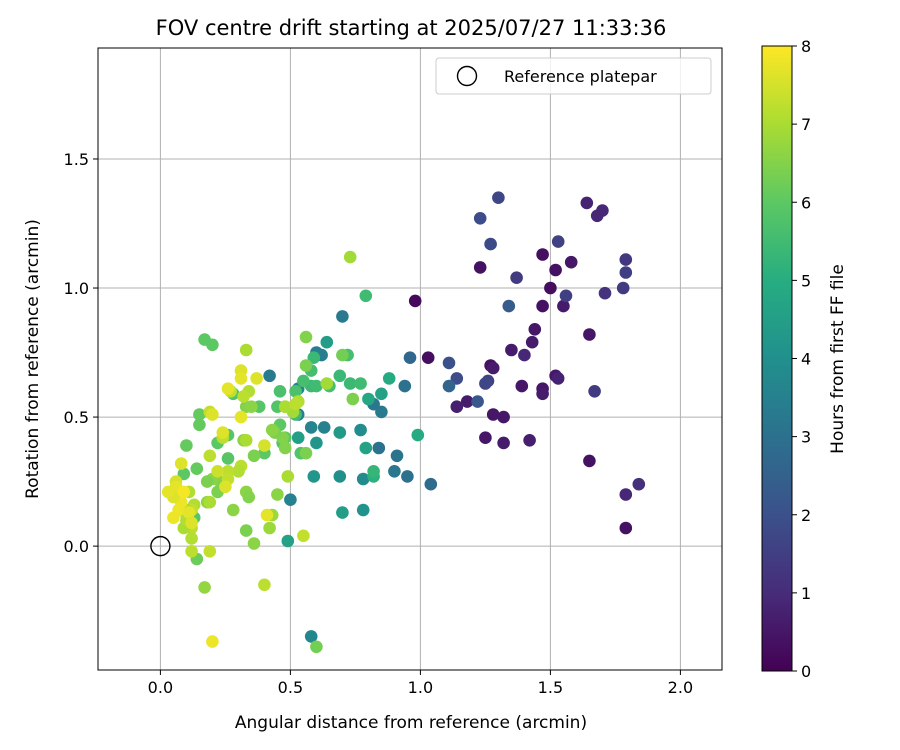 The width and height of the screenshot is (900, 750). I want to click on x-tick-label: 0.5, so click(290, 687).